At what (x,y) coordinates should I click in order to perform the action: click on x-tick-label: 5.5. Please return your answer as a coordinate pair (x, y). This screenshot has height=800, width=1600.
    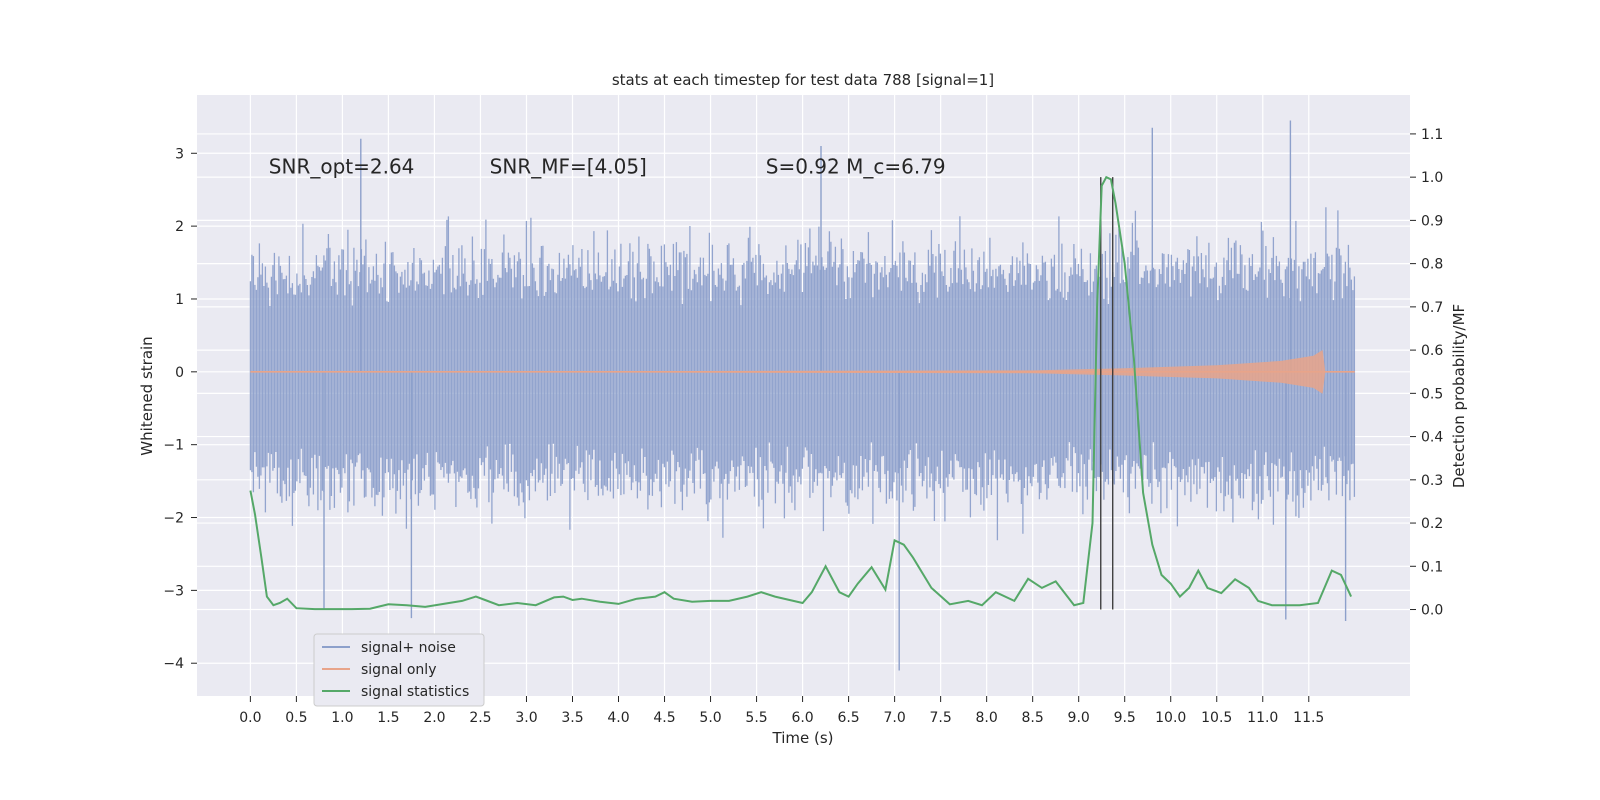
    Looking at the image, I should click on (756, 718).